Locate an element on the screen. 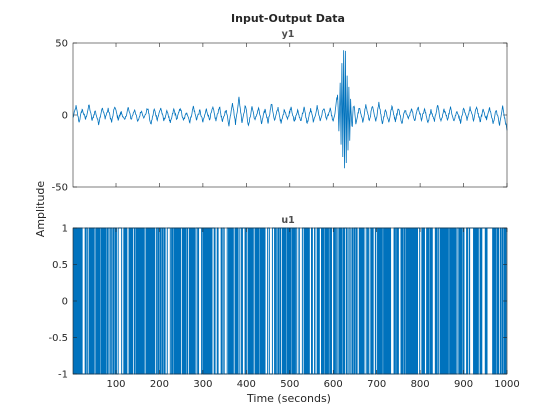  u1-xtick-label: 500 is located at coordinates (289, 384).